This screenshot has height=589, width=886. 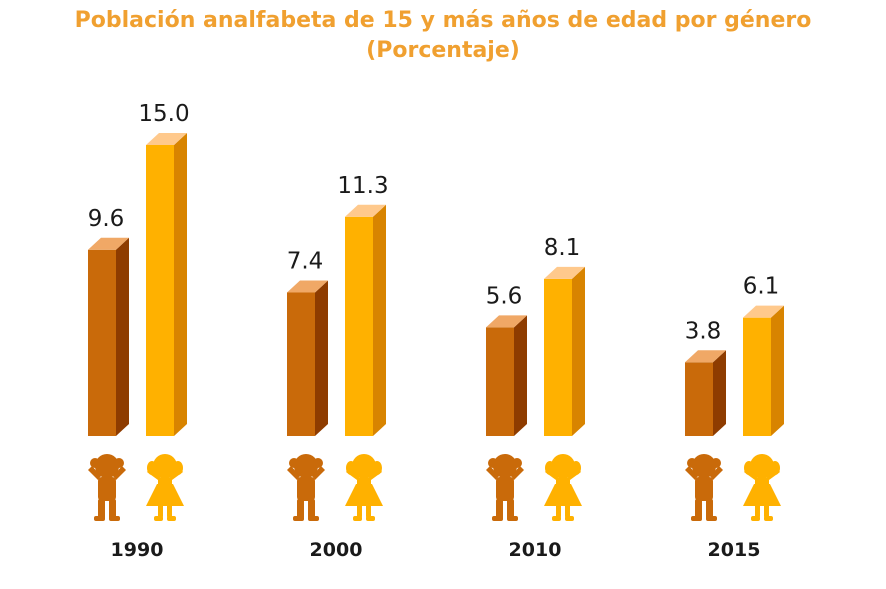 I want to click on chart-subtitle: (Porcentaje), so click(x=443, y=50).